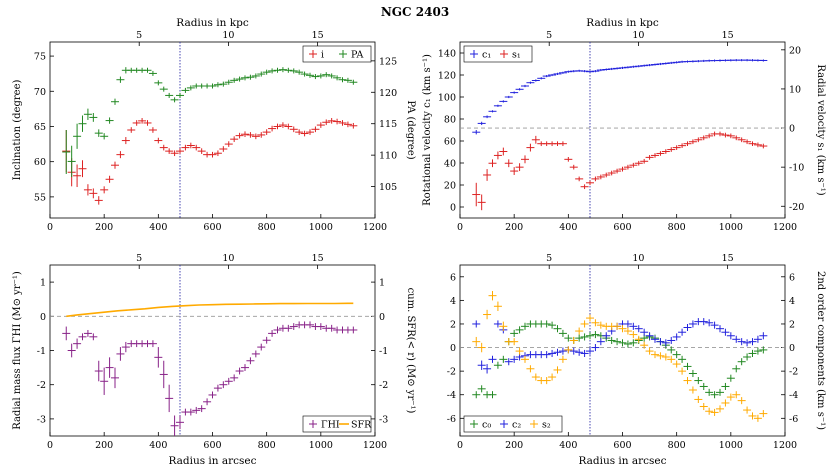 The height and width of the screenshot is (475, 830). What do you see at coordinates (450, 186) in the screenshot?
I see `y-tick-label: 20` at bounding box center [450, 186].